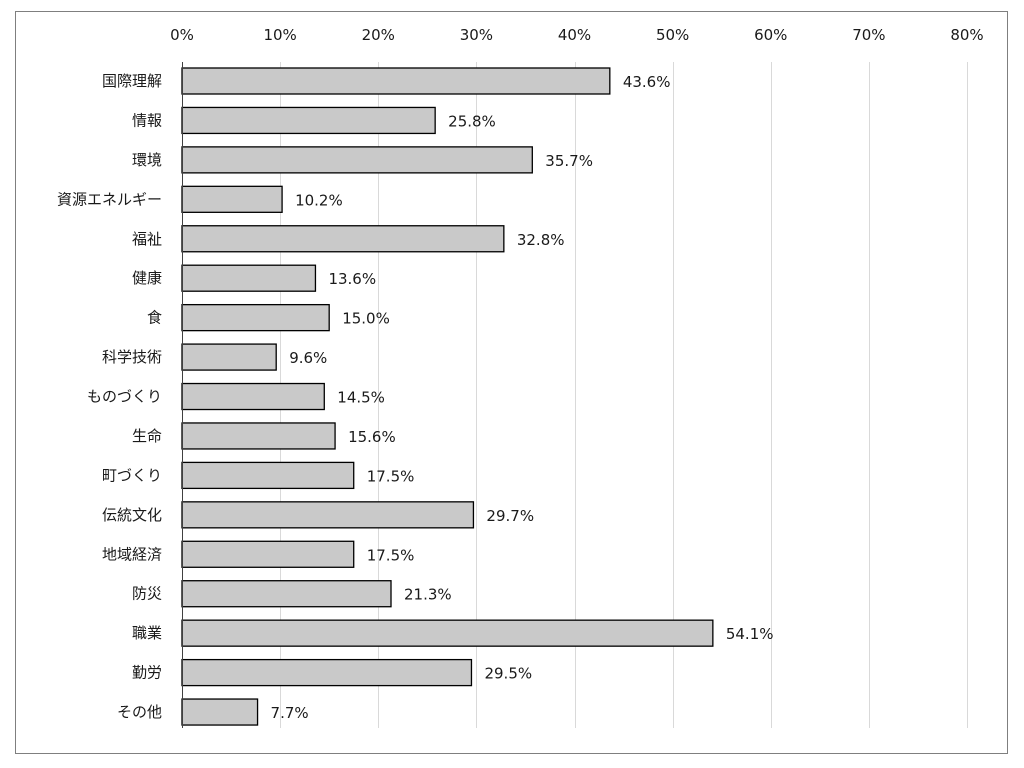 The image size is (1024, 768). I want to click on data-label: 14.5%, so click(361, 398).